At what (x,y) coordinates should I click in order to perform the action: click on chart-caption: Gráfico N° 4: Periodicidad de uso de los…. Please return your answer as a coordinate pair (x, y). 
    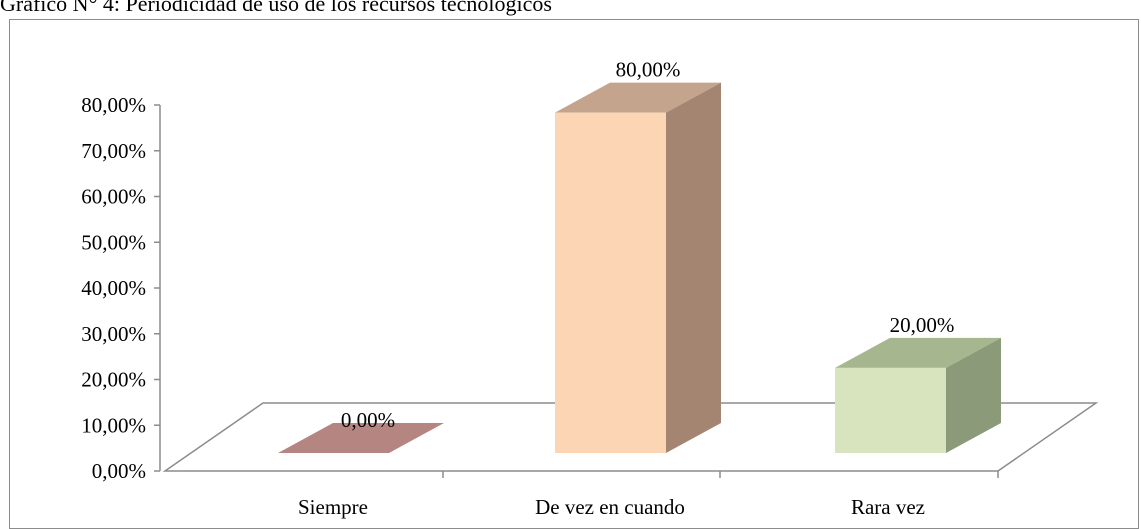
    Looking at the image, I should click on (276, 8).